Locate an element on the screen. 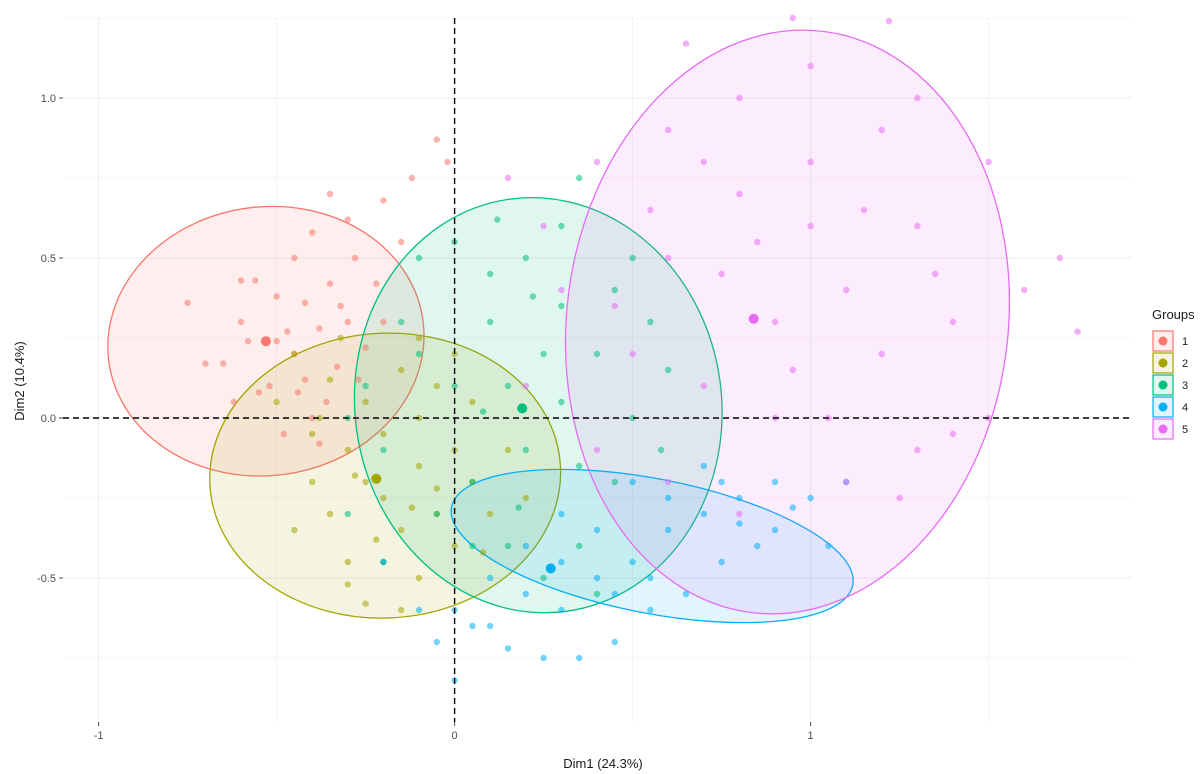  legend-item-3: 3 is located at coordinates (1170, 385).